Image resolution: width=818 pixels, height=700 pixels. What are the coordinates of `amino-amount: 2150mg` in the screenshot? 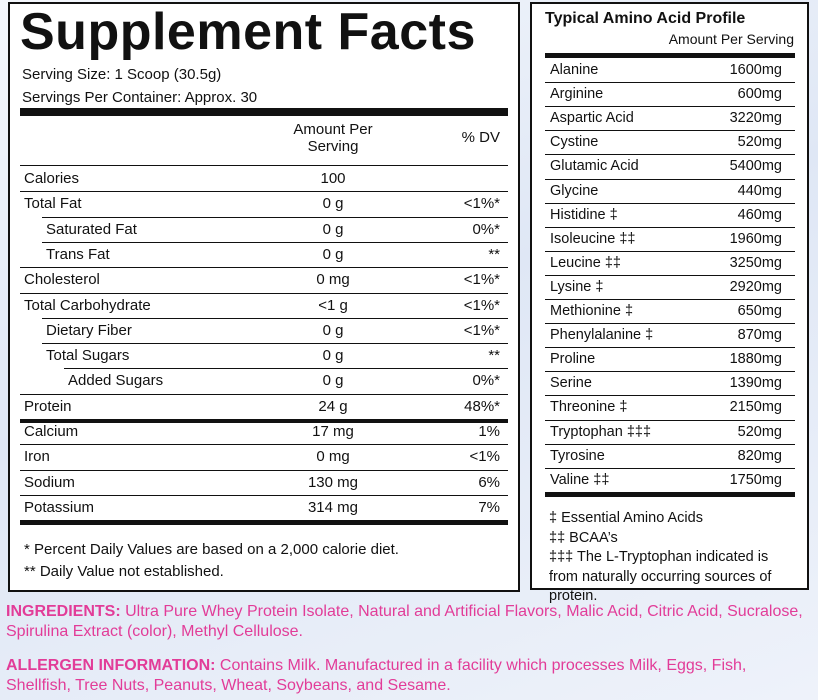 It's located at (755, 407).